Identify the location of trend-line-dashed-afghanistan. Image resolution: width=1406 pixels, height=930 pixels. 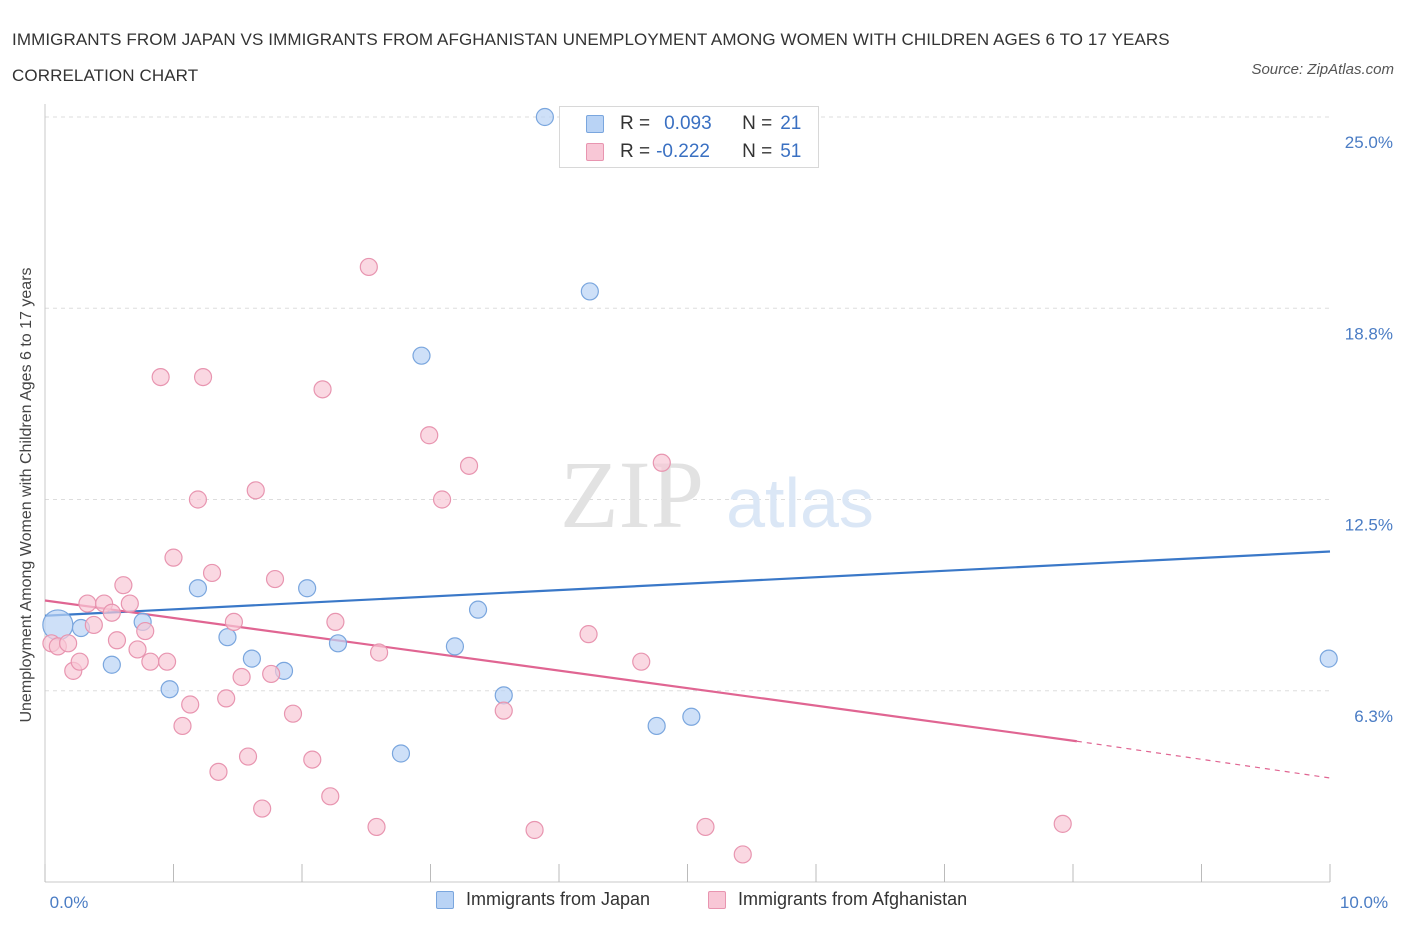
(1203, 759).